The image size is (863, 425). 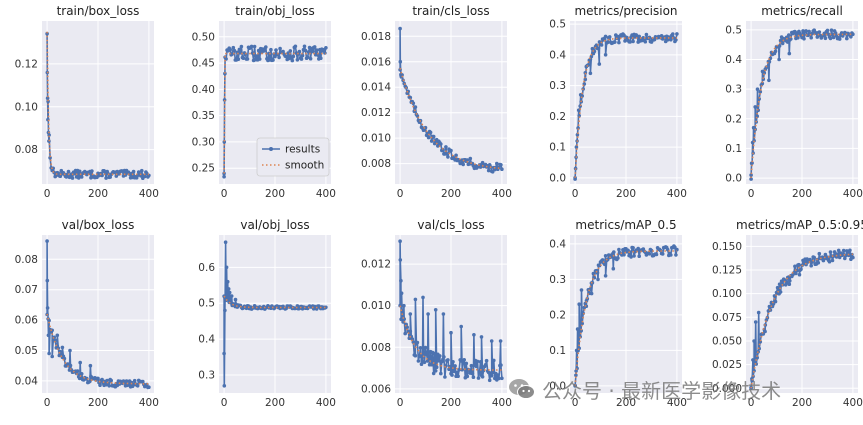 What do you see at coordinates (727, 247) in the screenshot?
I see `y-tick-label: 0.150` at bounding box center [727, 247].